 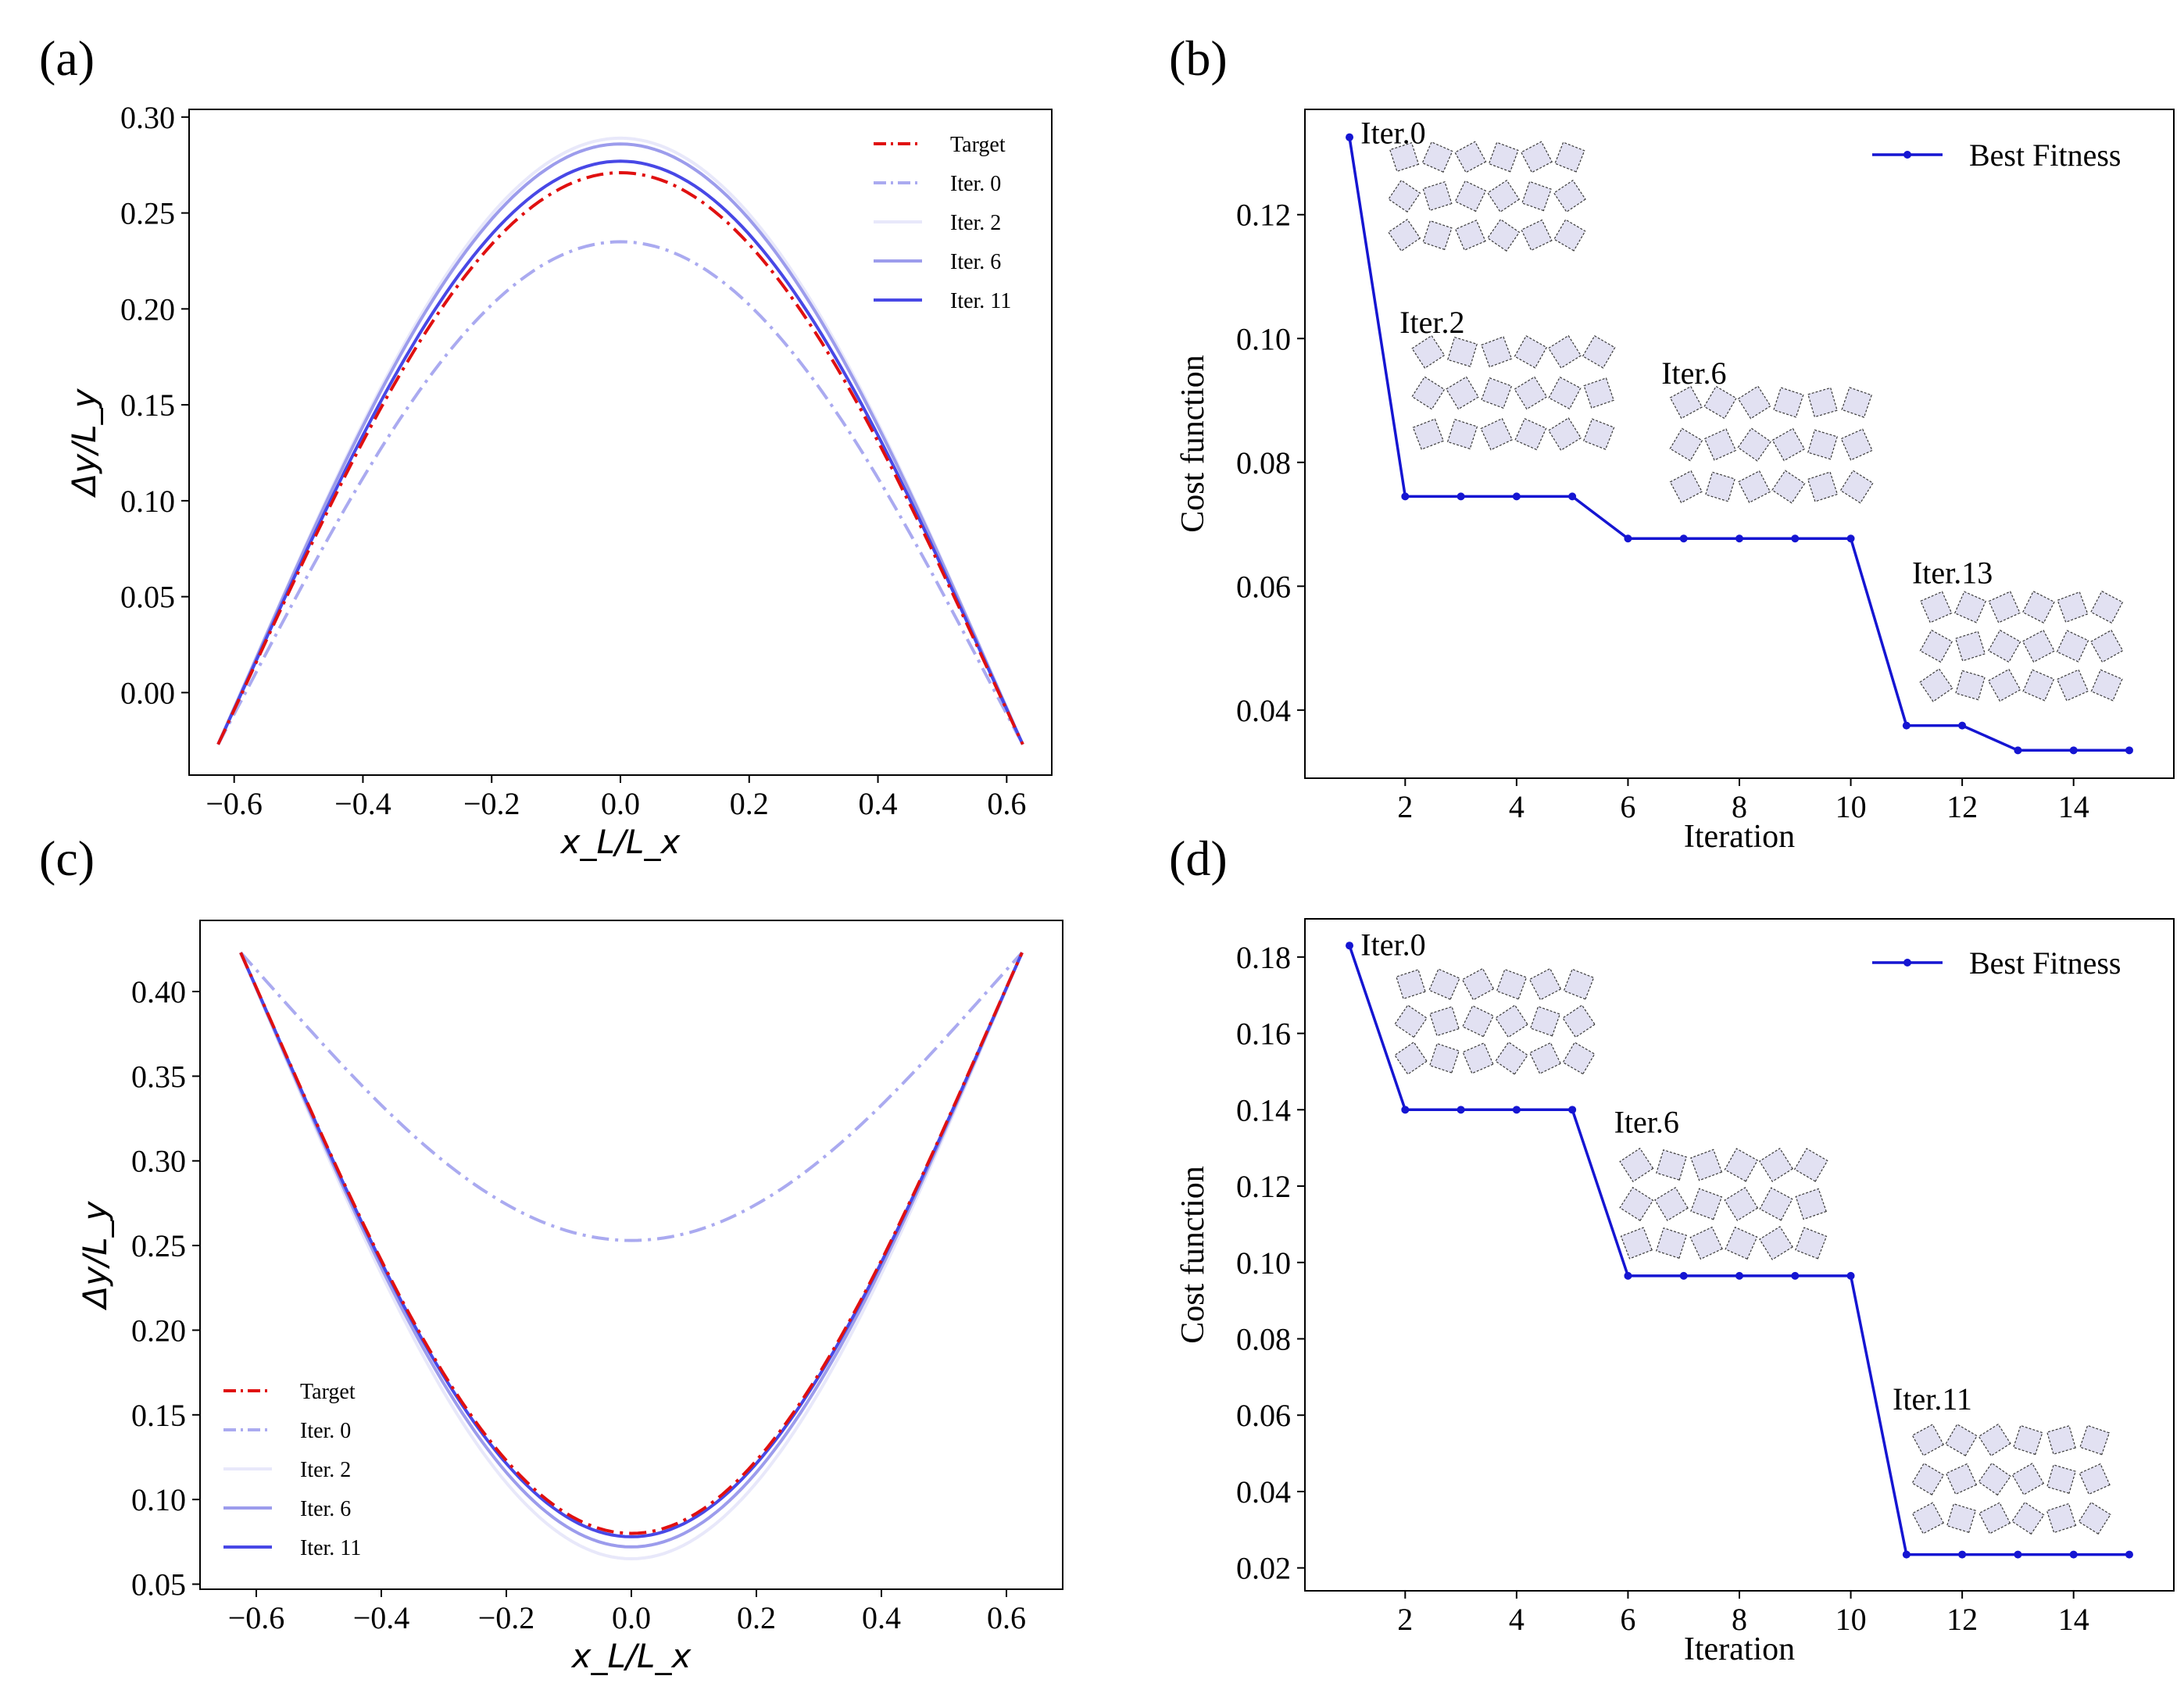 What do you see at coordinates (158, 1161) in the screenshot?
I see `y-tick-label: 0.30` at bounding box center [158, 1161].